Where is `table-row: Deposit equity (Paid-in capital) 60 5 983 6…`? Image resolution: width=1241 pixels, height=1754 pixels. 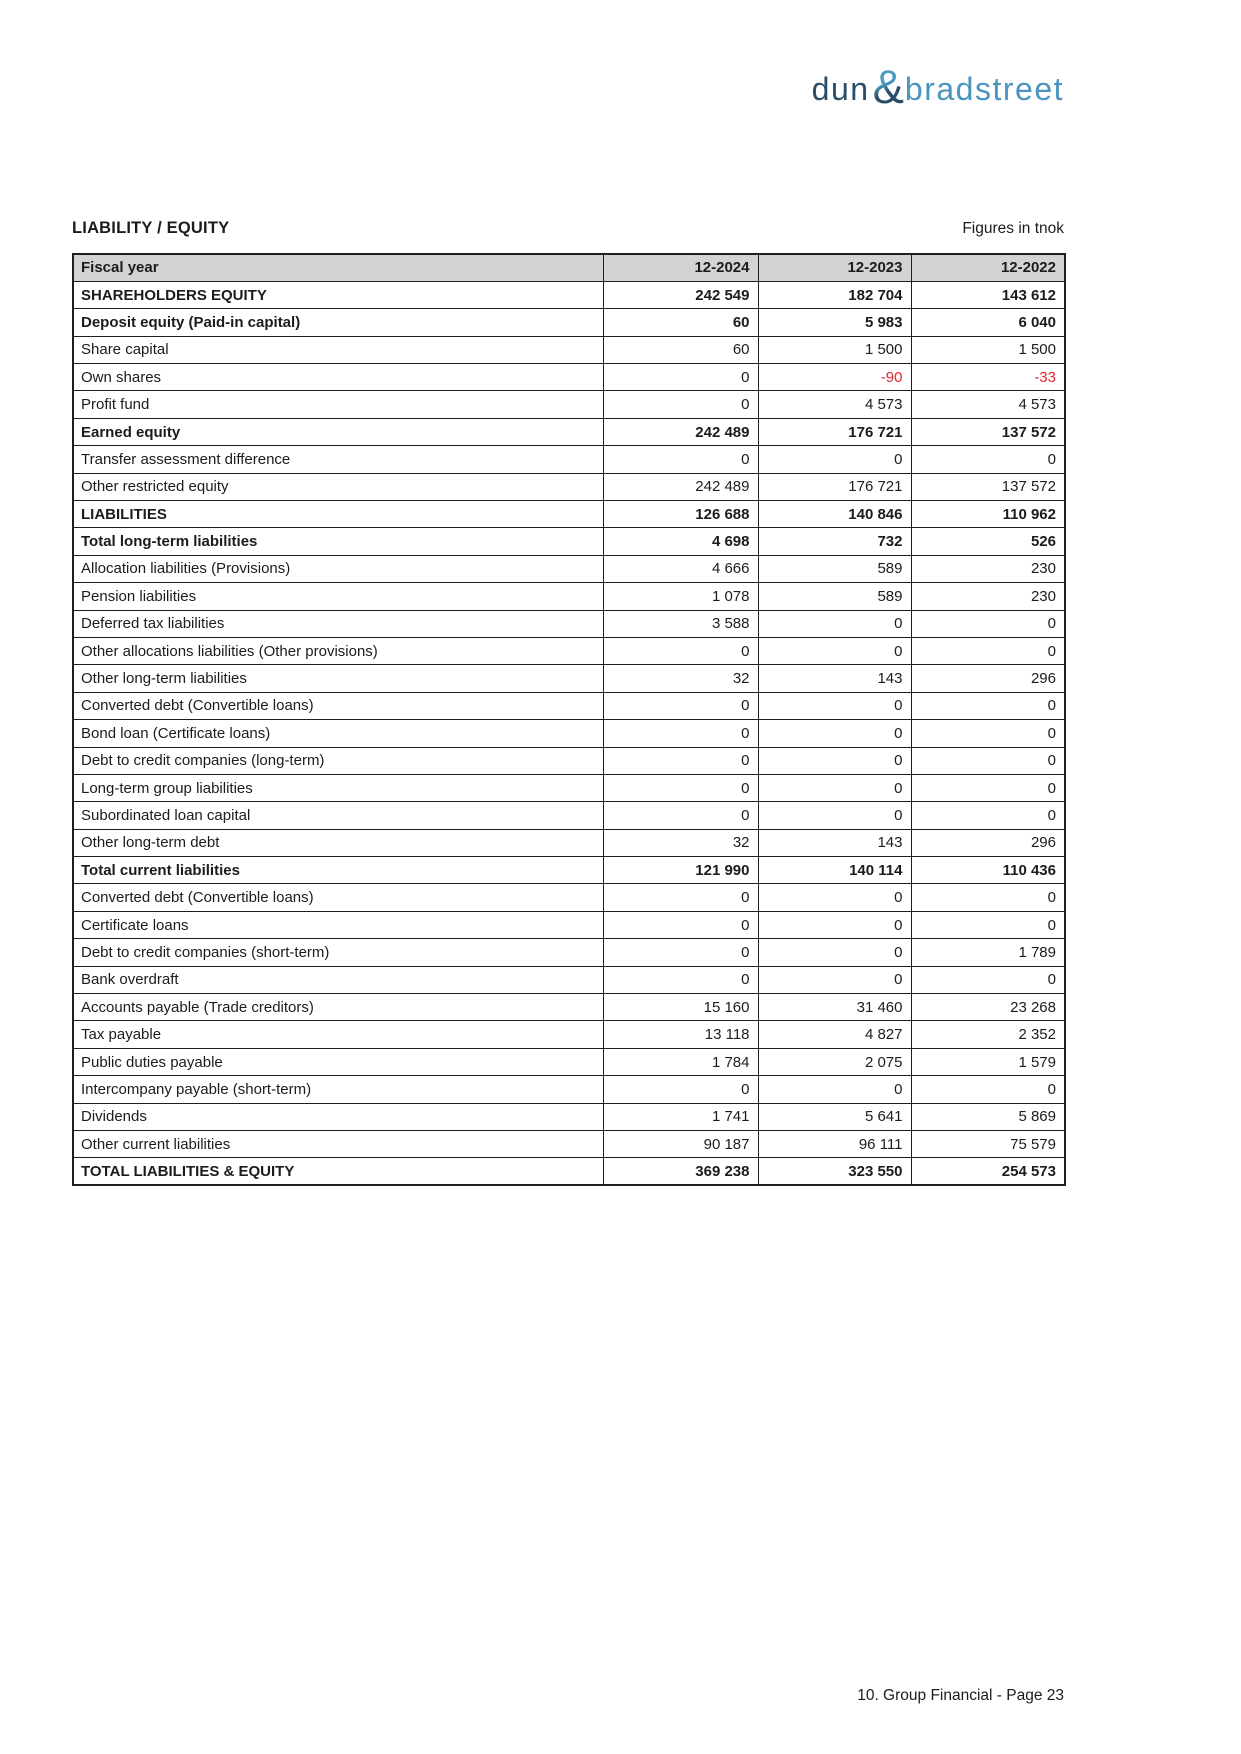 table-row: Deposit equity (Paid-in capital) 60 5 983 6… is located at coordinates (569, 322).